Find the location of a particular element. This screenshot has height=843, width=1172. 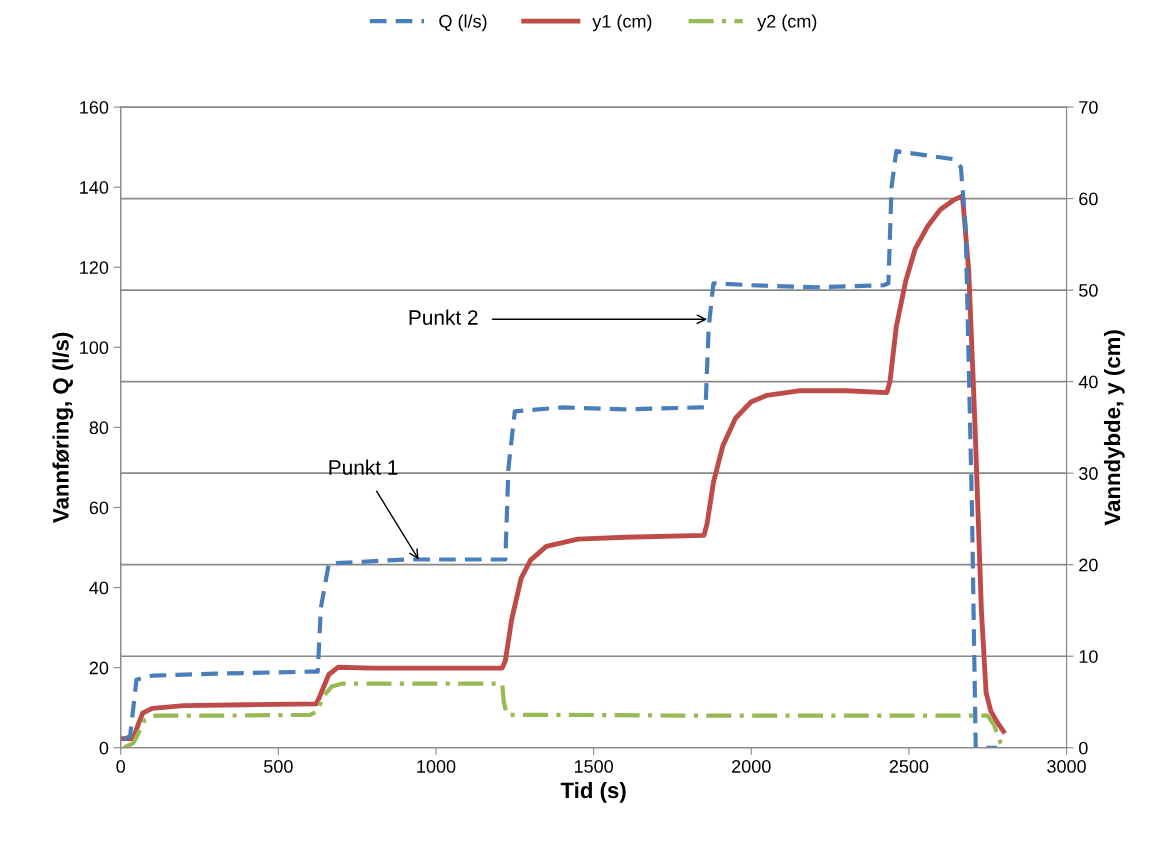

x-axis-title: Tid (s) is located at coordinates (593, 792).